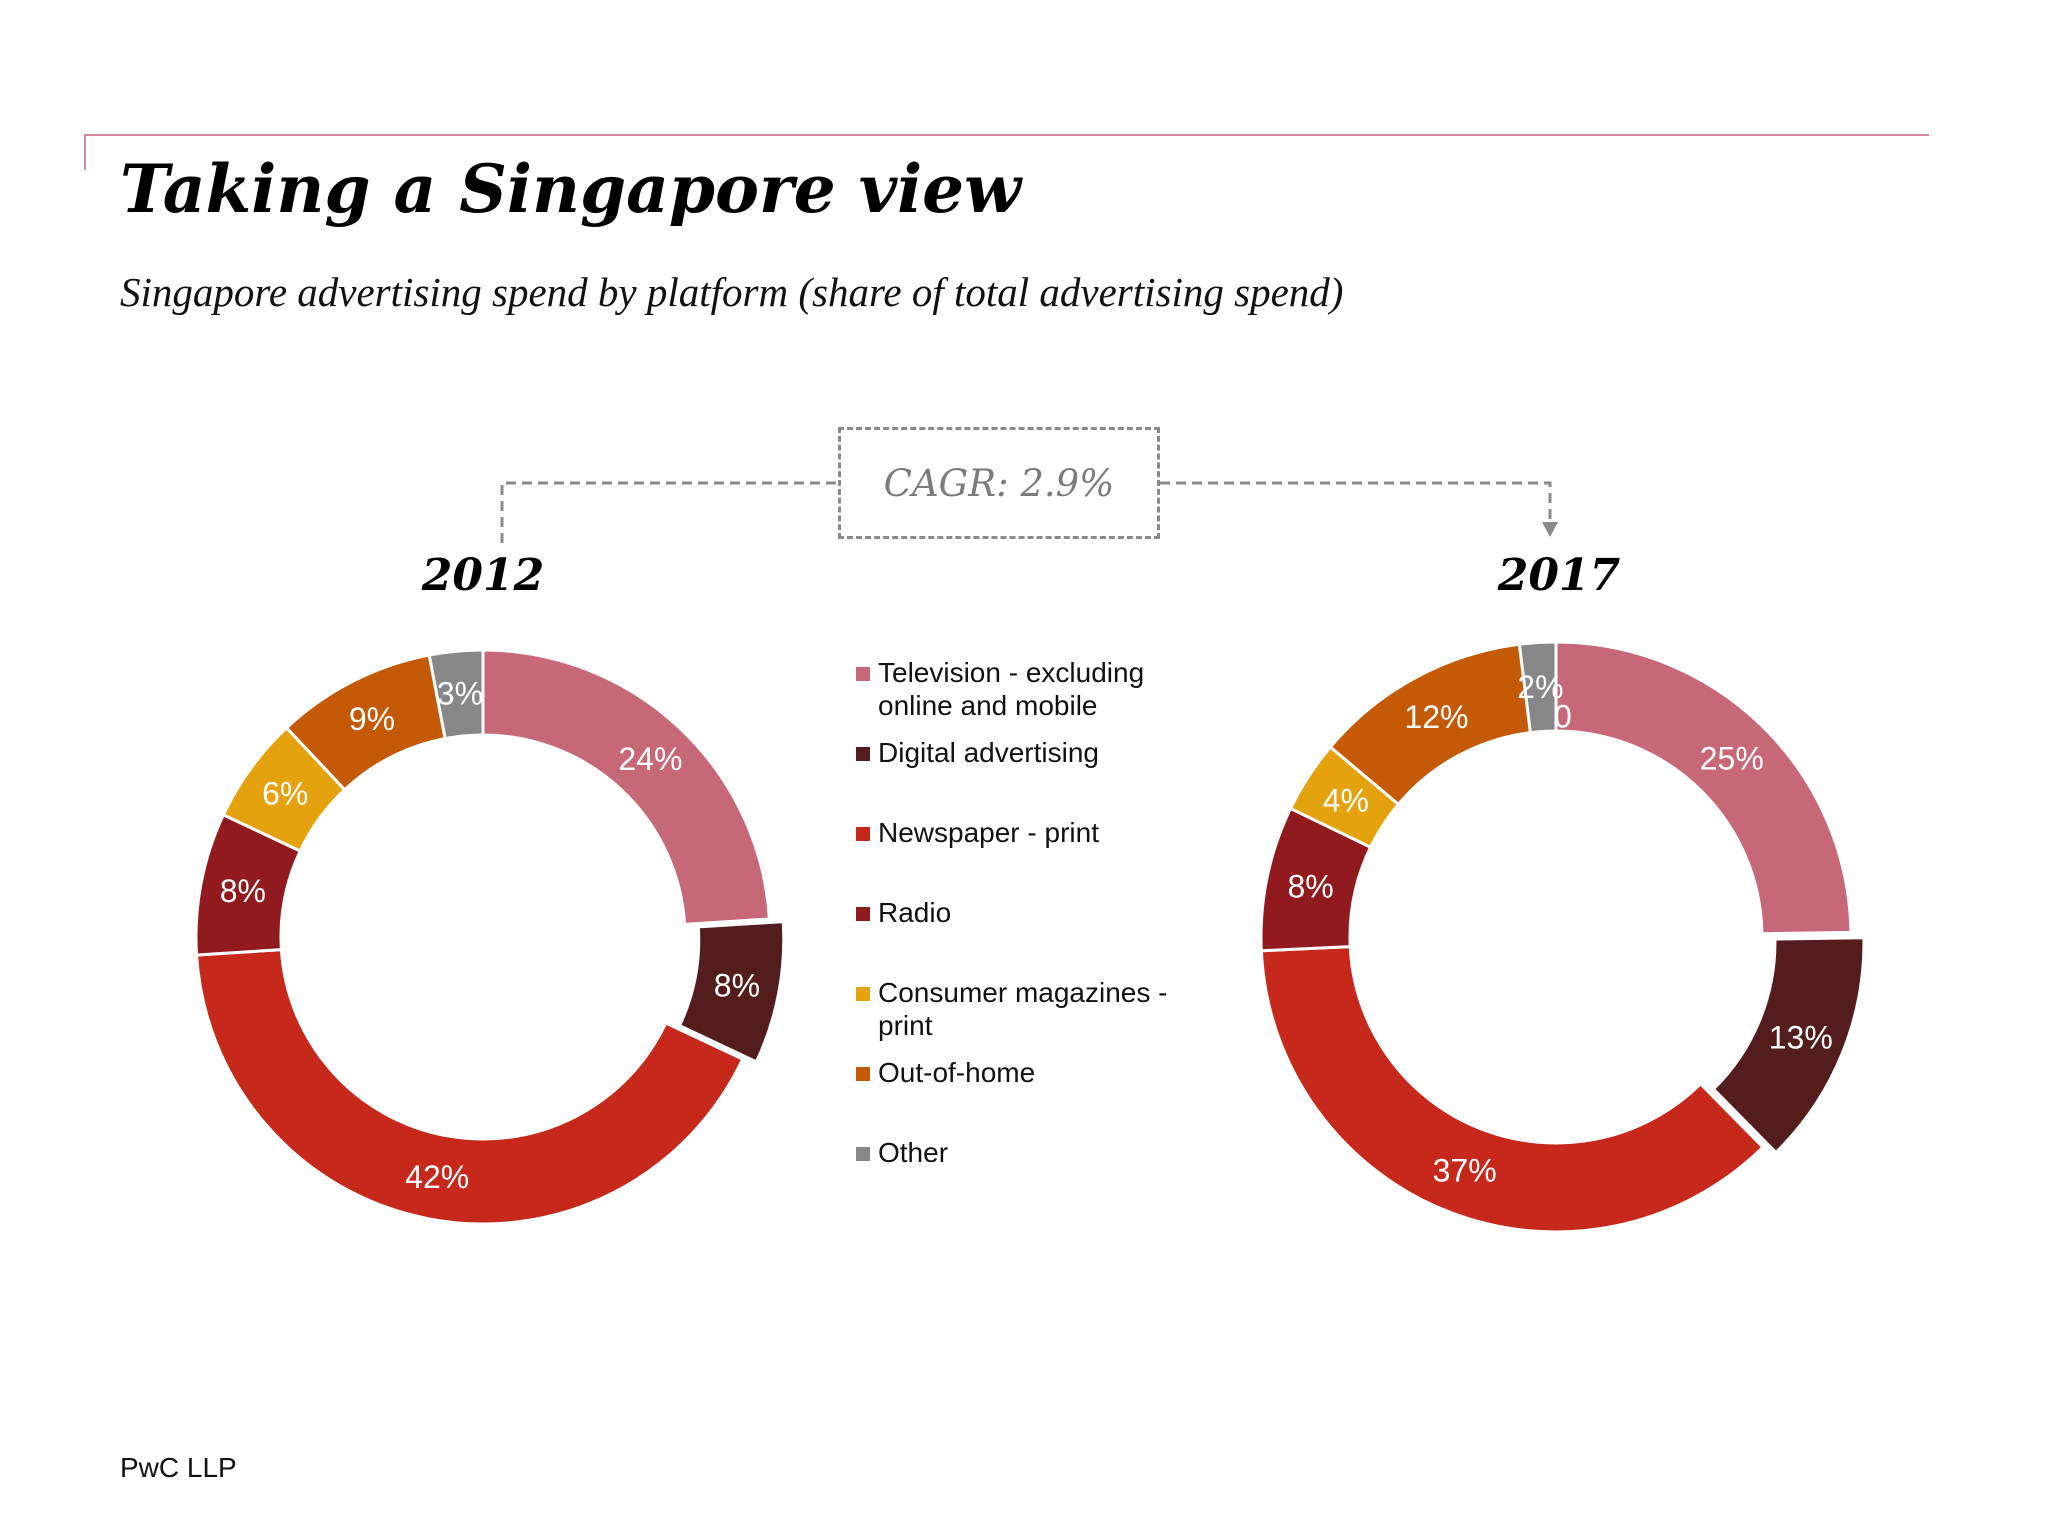 The image size is (2048, 1536). I want to click on legend-label-television: Television - excluding online and mobile, so click(1011, 689).